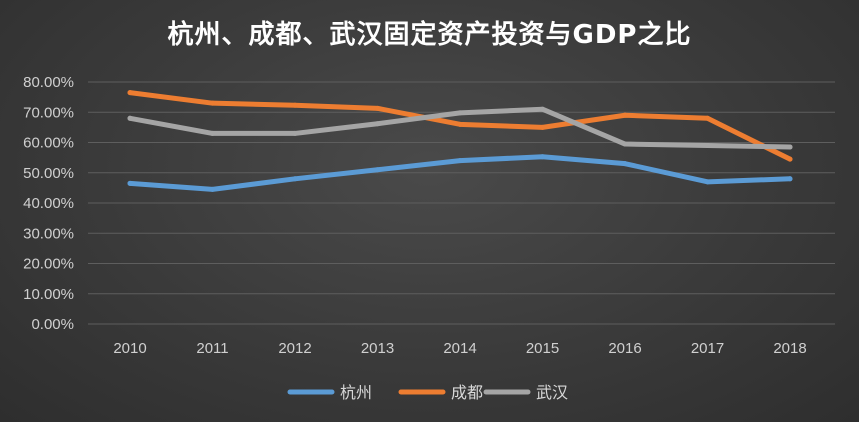 The height and width of the screenshot is (422, 859). I want to click on chart-title: 杭州、成都、武汉固定资产投资与GDP之比, so click(429, 35).